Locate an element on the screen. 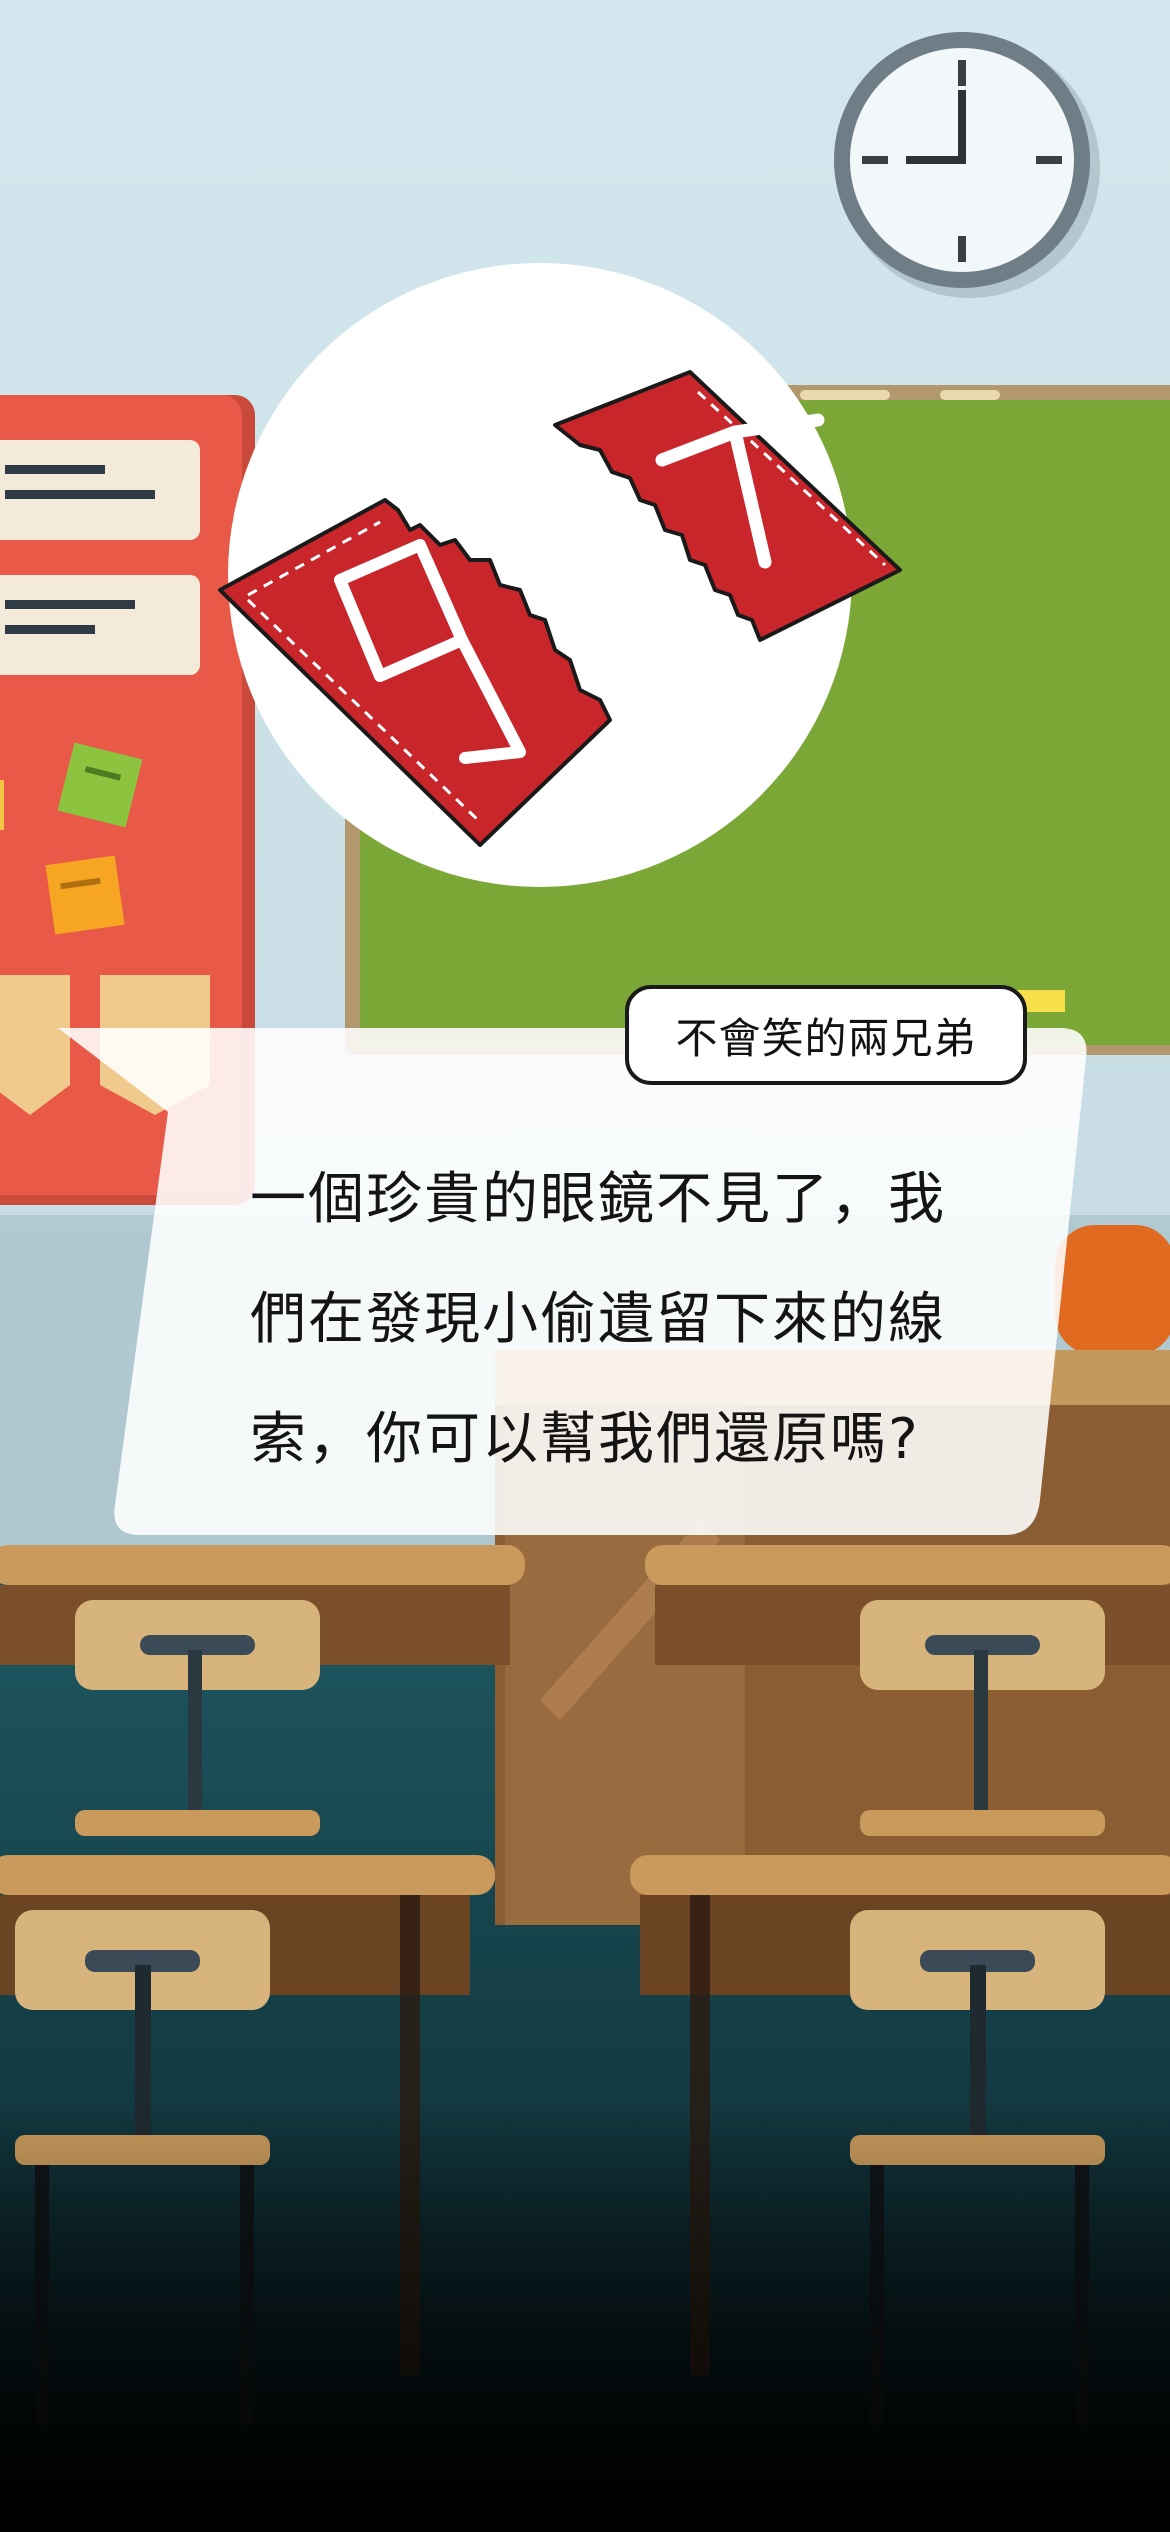 The image size is (1170, 2532). dialog-line: 索，你可以幫我們還原嗎? is located at coordinates (585, 1439).